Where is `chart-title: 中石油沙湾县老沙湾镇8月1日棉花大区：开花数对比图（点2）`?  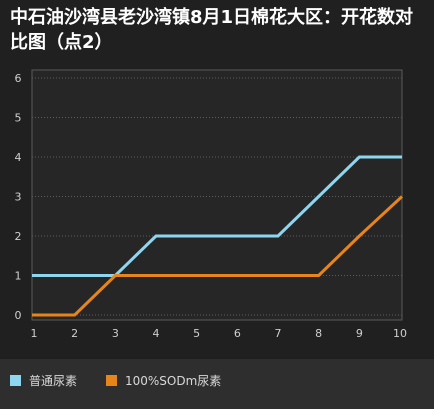 chart-title: 中石油沙湾县老沙湾镇8月1日棉花大区：开花数对比图（点2） is located at coordinates (212, 30).